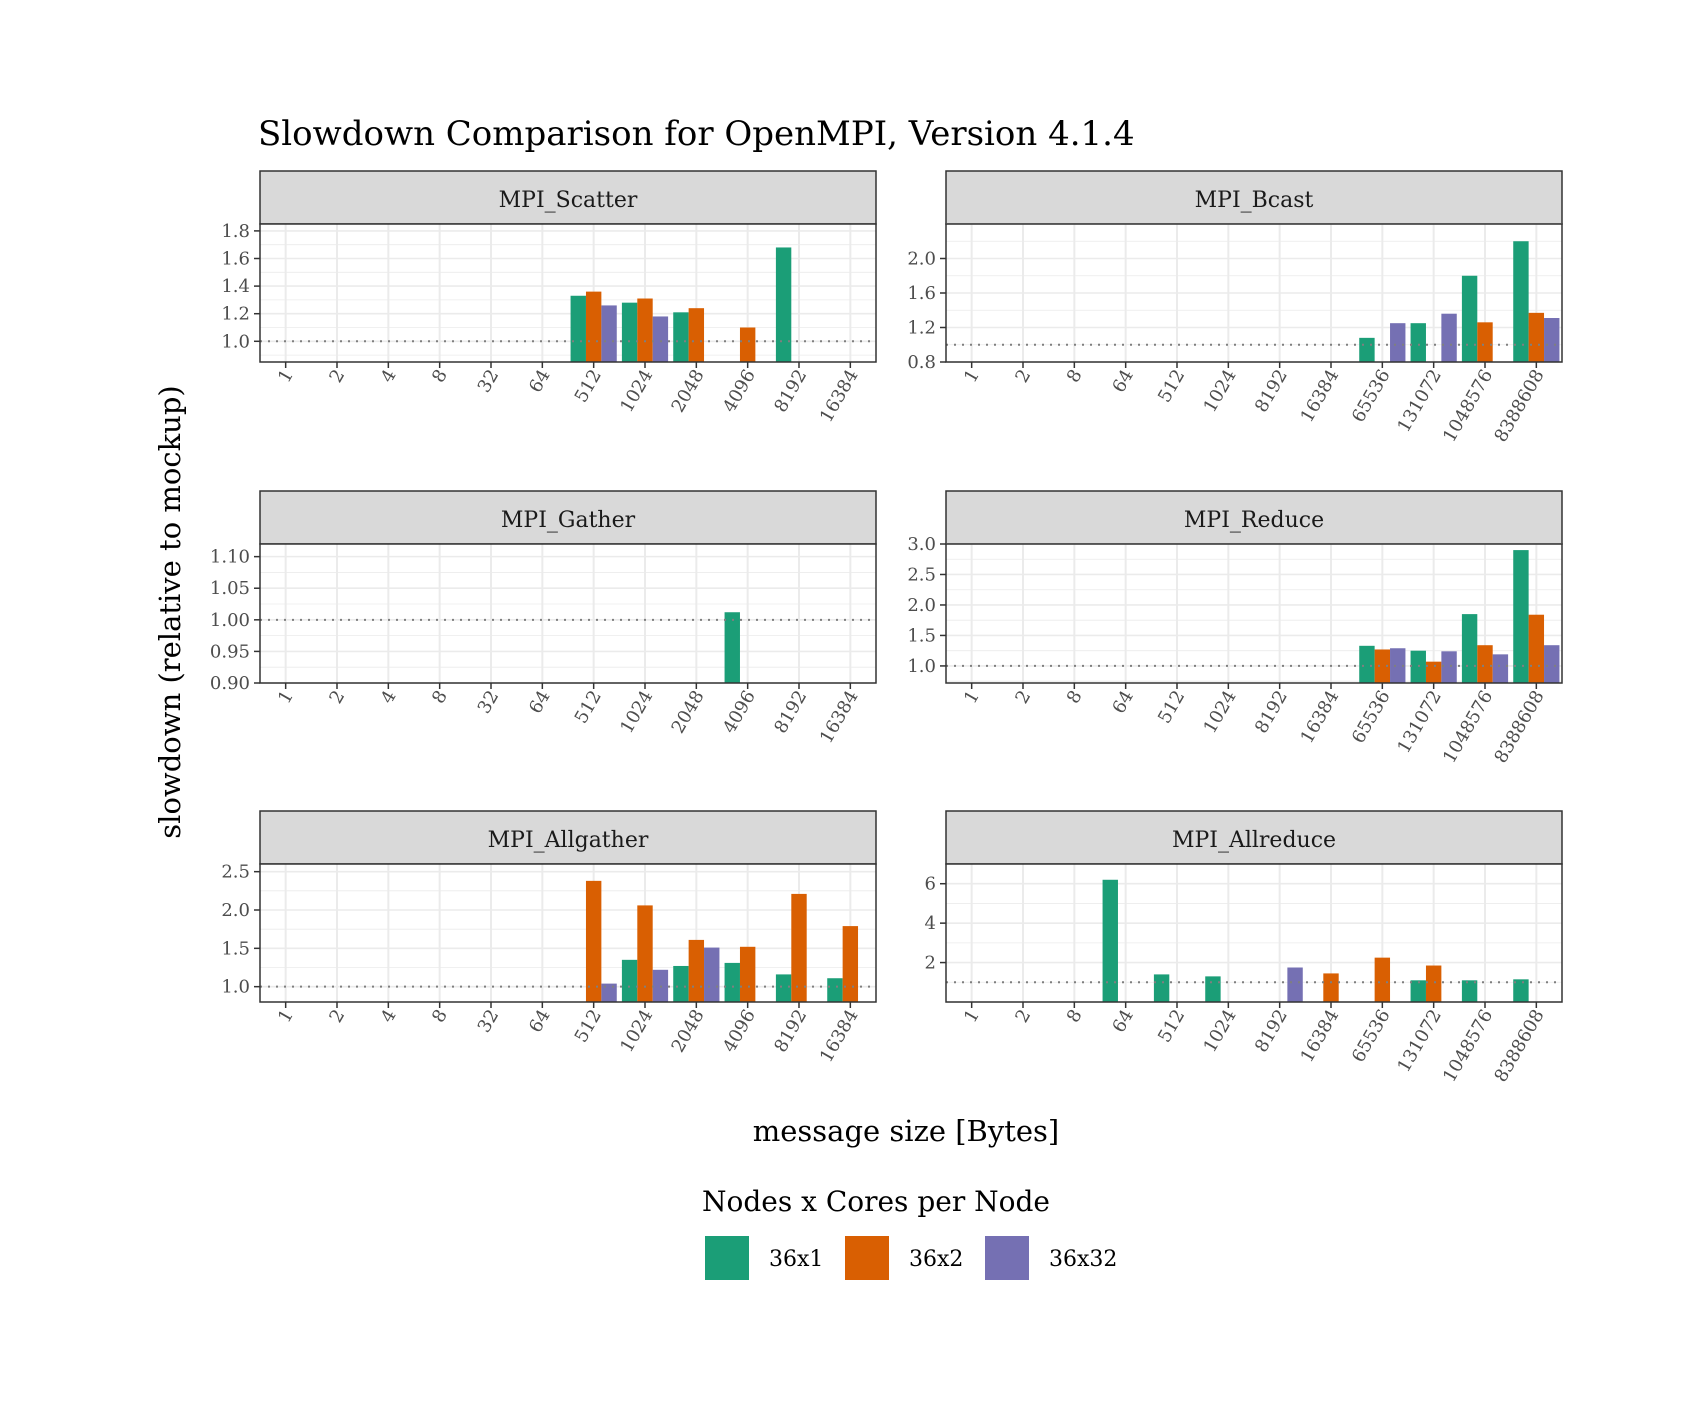 The width and height of the screenshot is (1694, 1407). I want to click on legend-label: 36x32, so click(1083, 1259).